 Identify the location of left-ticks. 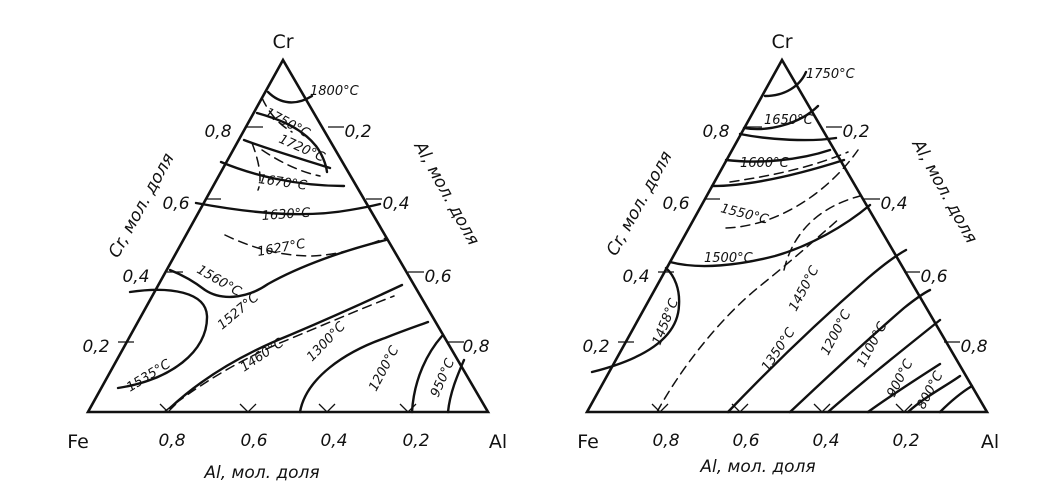
(690, 234).